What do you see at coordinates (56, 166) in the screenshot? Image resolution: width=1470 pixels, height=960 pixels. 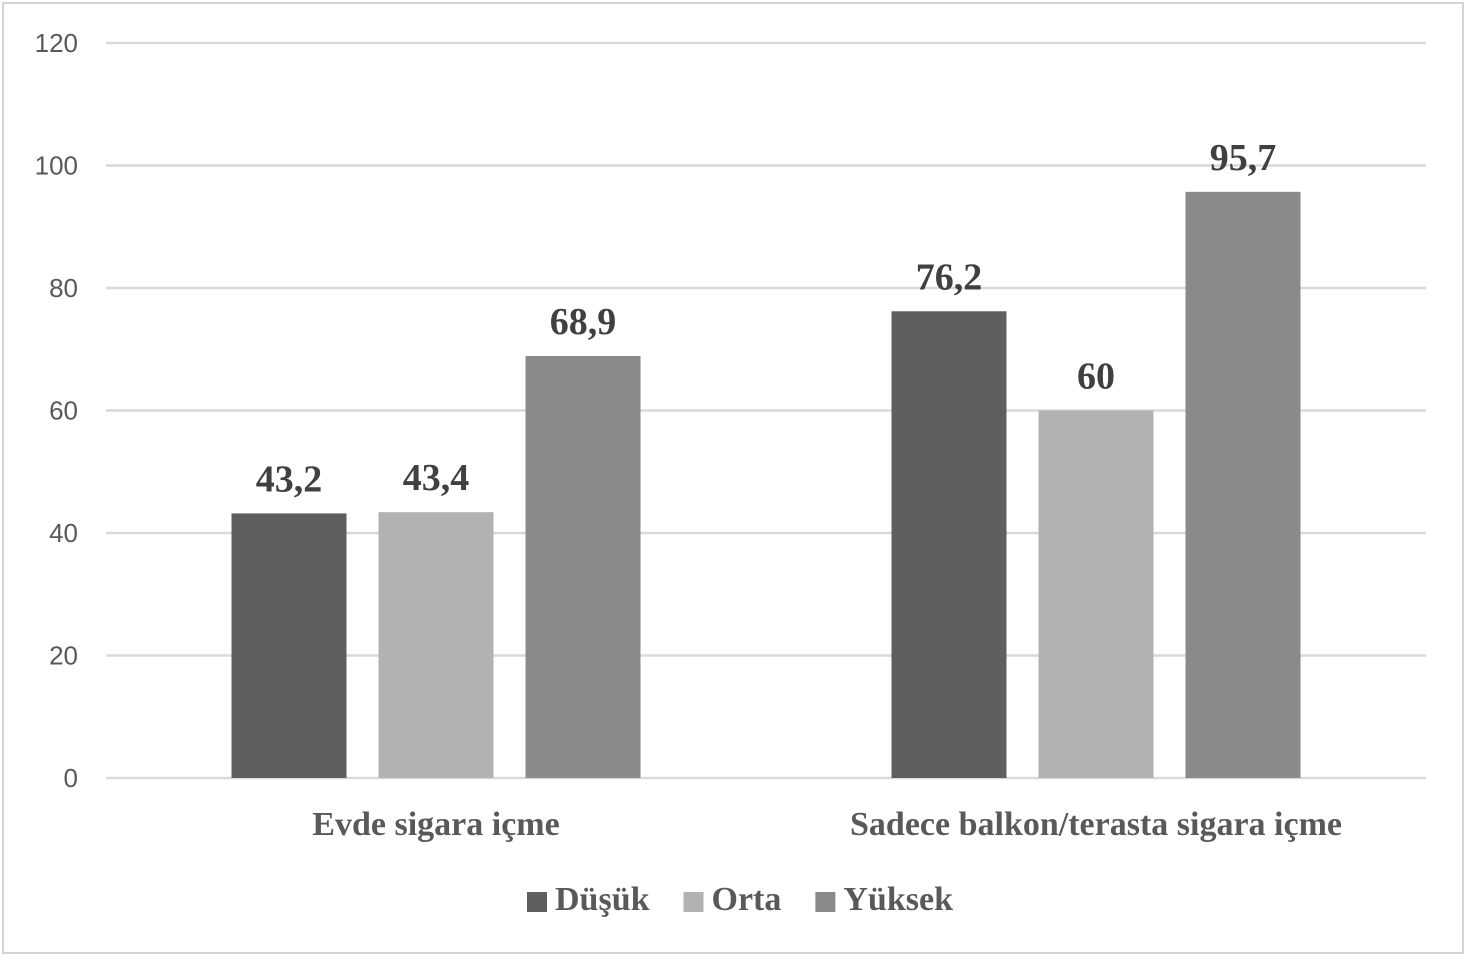 I see `y-tick-label: 100` at bounding box center [56, 166].